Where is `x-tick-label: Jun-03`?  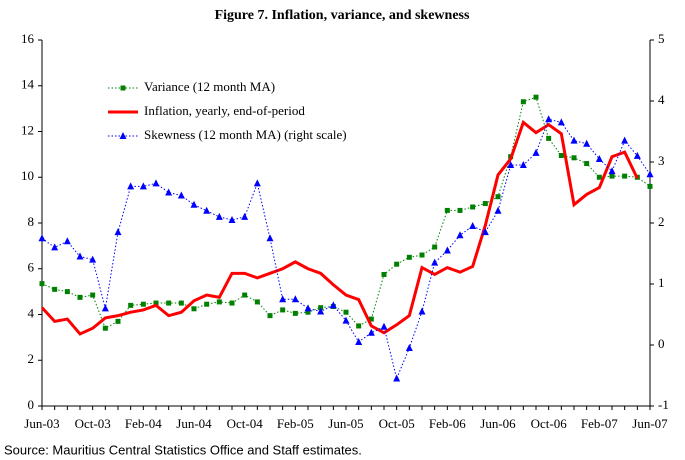 x-tick-label: Jun-03 is located at coordinates (41, 423).